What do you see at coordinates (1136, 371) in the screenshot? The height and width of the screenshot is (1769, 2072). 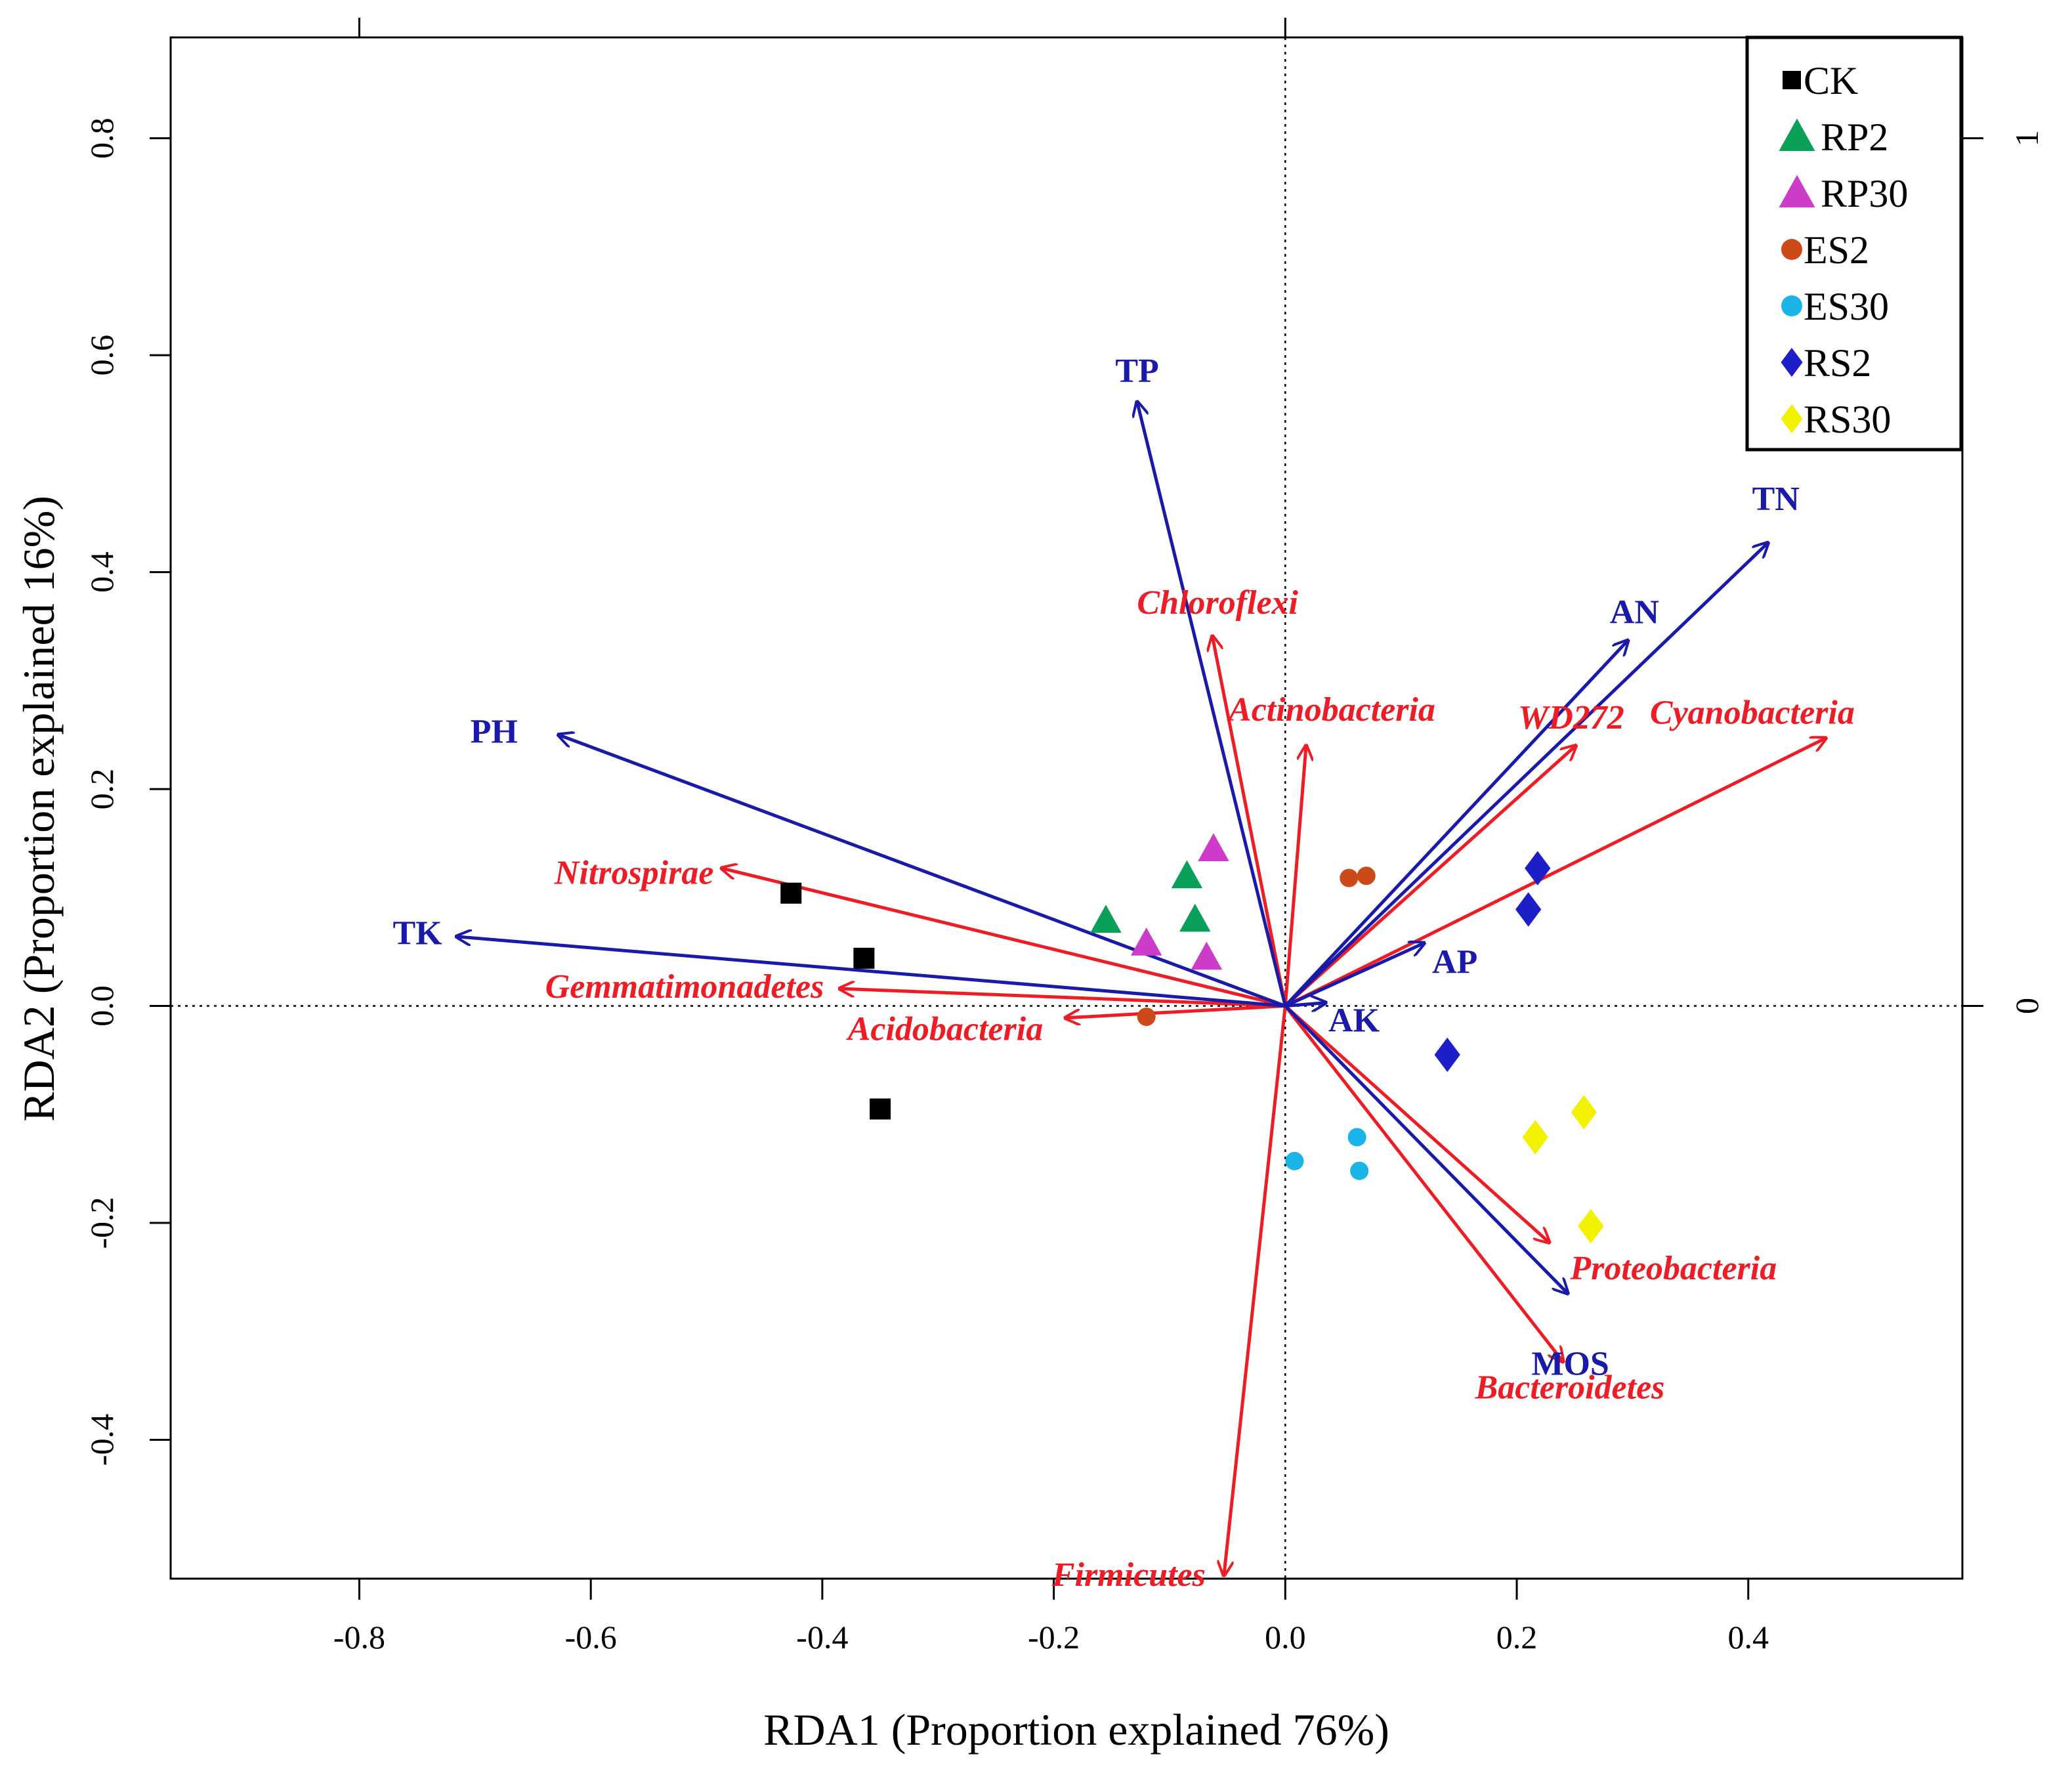 I see `env-label-tp: TP` at bounding box center [1136, 371].